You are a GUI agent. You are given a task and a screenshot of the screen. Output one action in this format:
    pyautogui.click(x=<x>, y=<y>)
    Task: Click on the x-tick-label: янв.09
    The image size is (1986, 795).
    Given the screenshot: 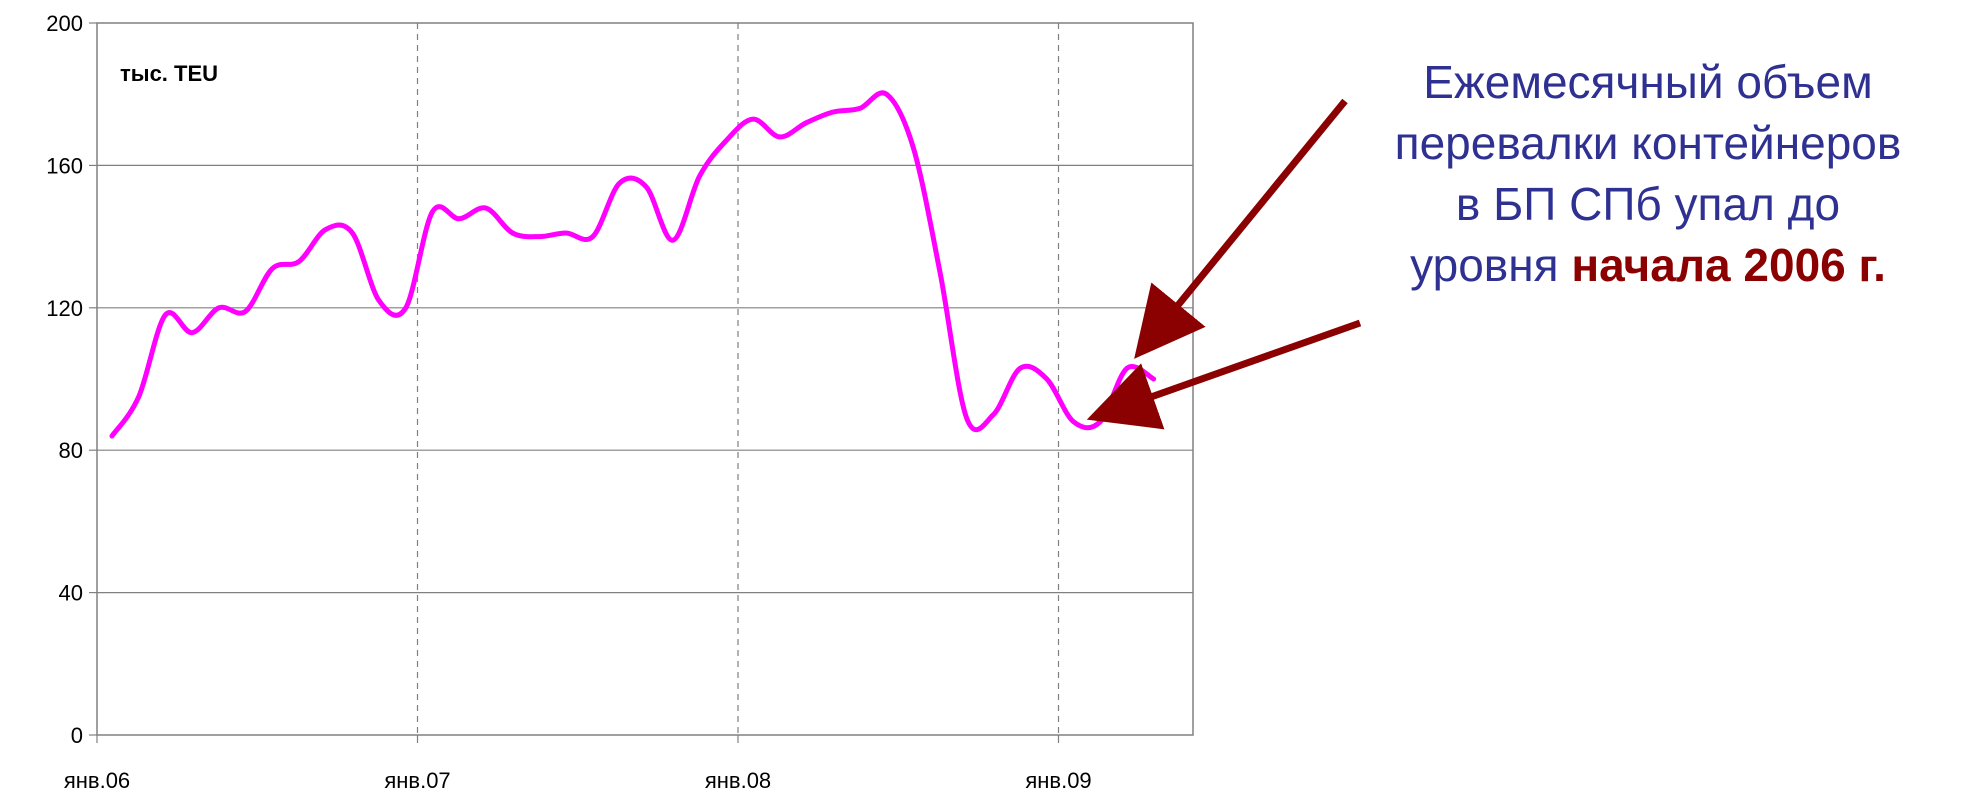 What is the action you would take?
    pyautogui.click(x=1058, y=780)
    